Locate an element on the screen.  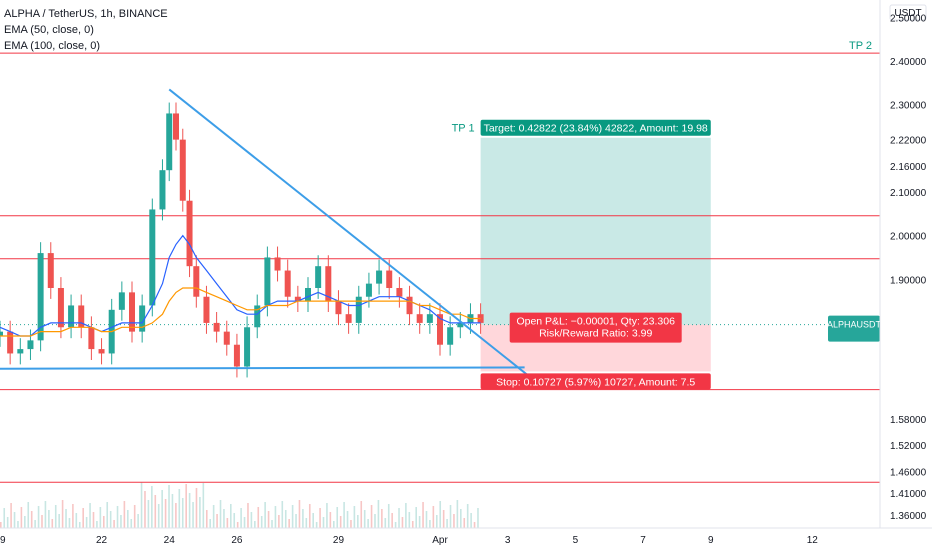
target-label-box is located at coordinates (595, 127).